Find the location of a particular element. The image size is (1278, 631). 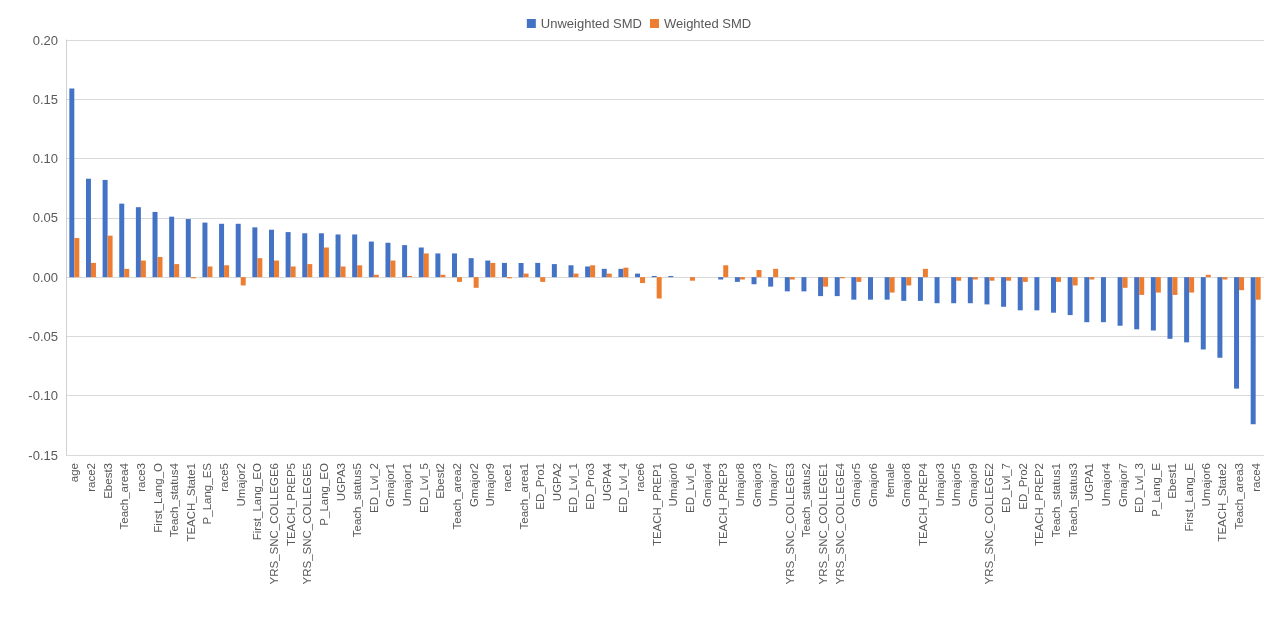

x-tick-label: race4 is located at coordinates (1255, 477).